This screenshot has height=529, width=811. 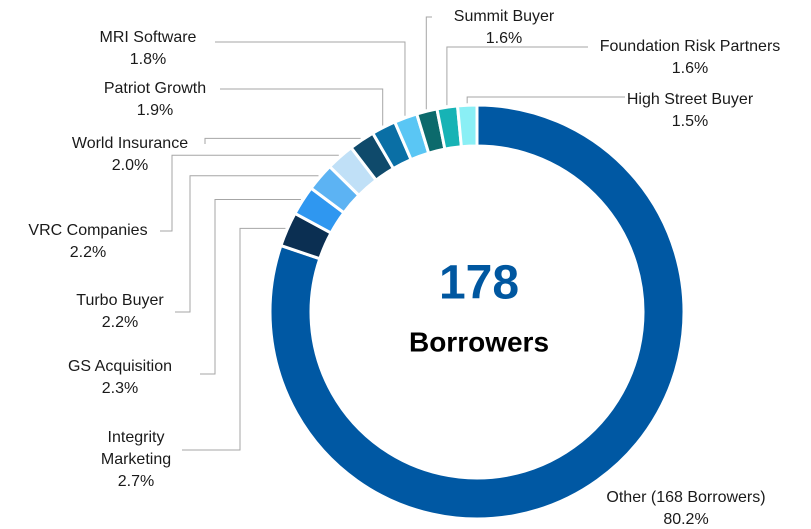 I want to click on slice-label: World Insurance 2.0%, so click(x=130, y=155).